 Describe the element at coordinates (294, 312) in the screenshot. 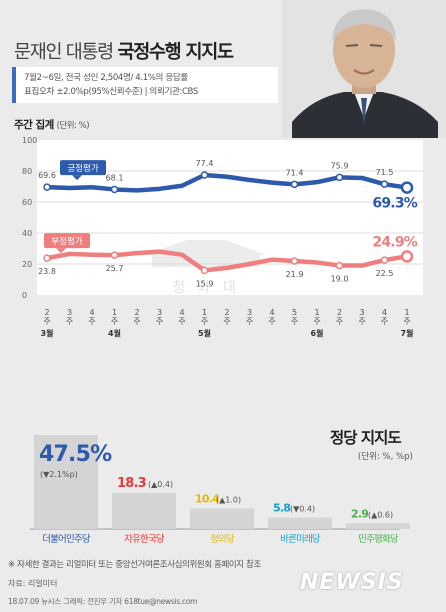

I see `x-week-label: 5` at that location.